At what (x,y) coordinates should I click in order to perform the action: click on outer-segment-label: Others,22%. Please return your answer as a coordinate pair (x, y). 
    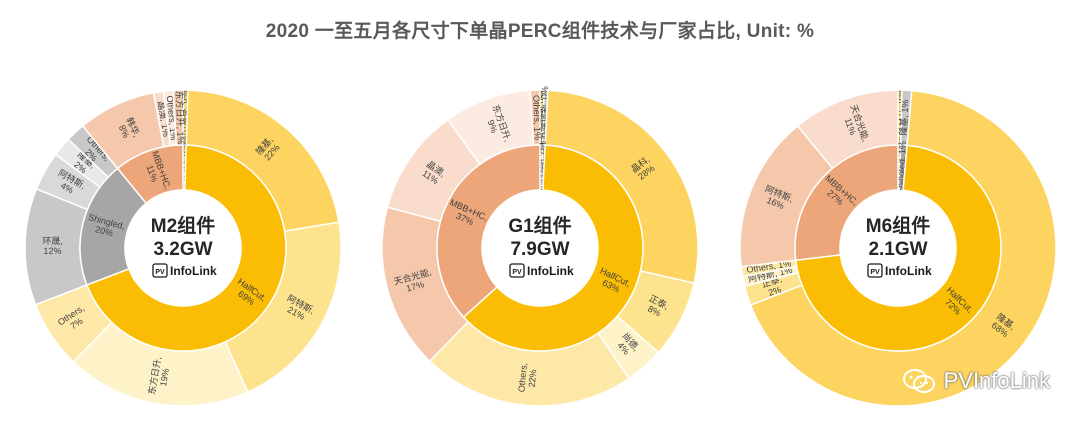
    Looking at the image, I should click on (528, 377).